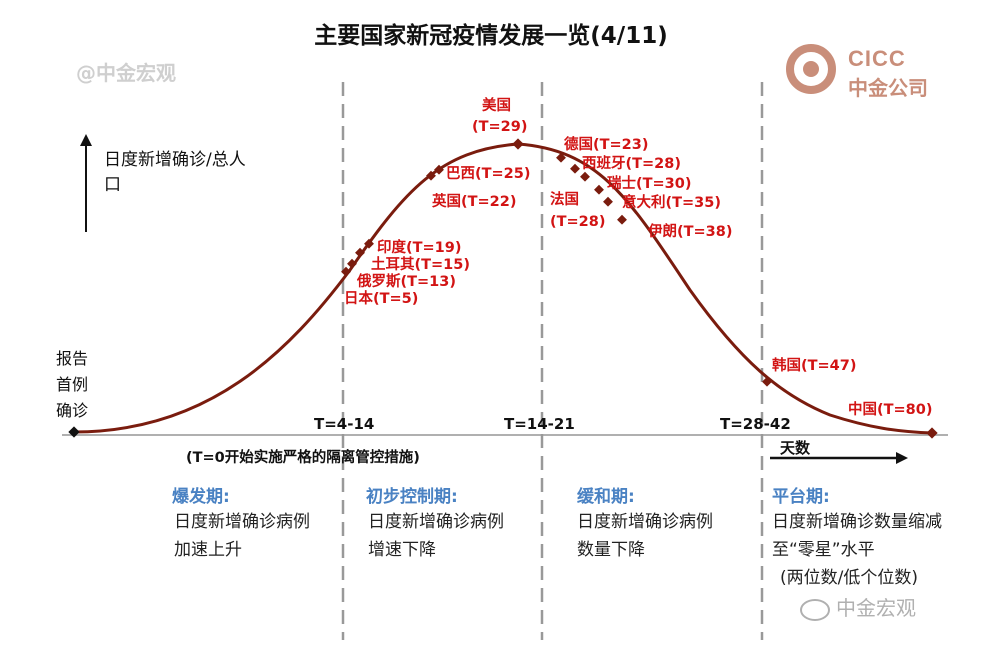  Describe the element at coordinates (649, 184) in the screenshot. I see `label-switzerland: 瑞士(T=30)` at that location.